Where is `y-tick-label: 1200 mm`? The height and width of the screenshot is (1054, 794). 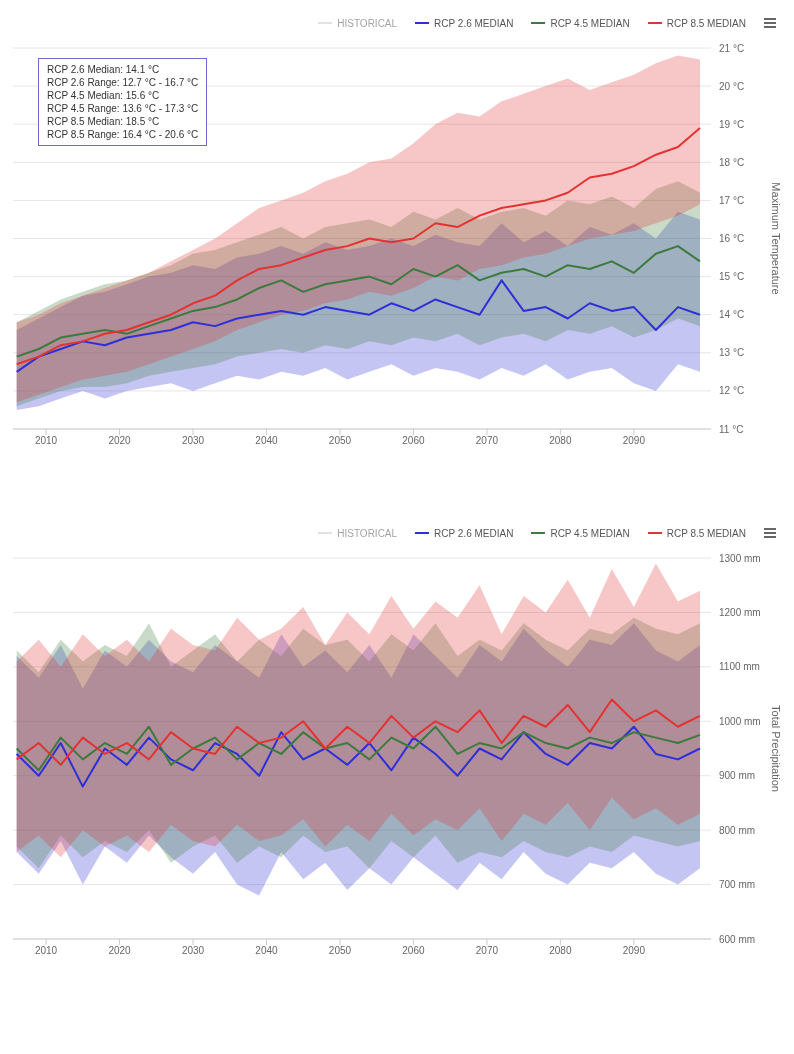 y-tick-label: 1200 mm is located at coordinates (740, 612).